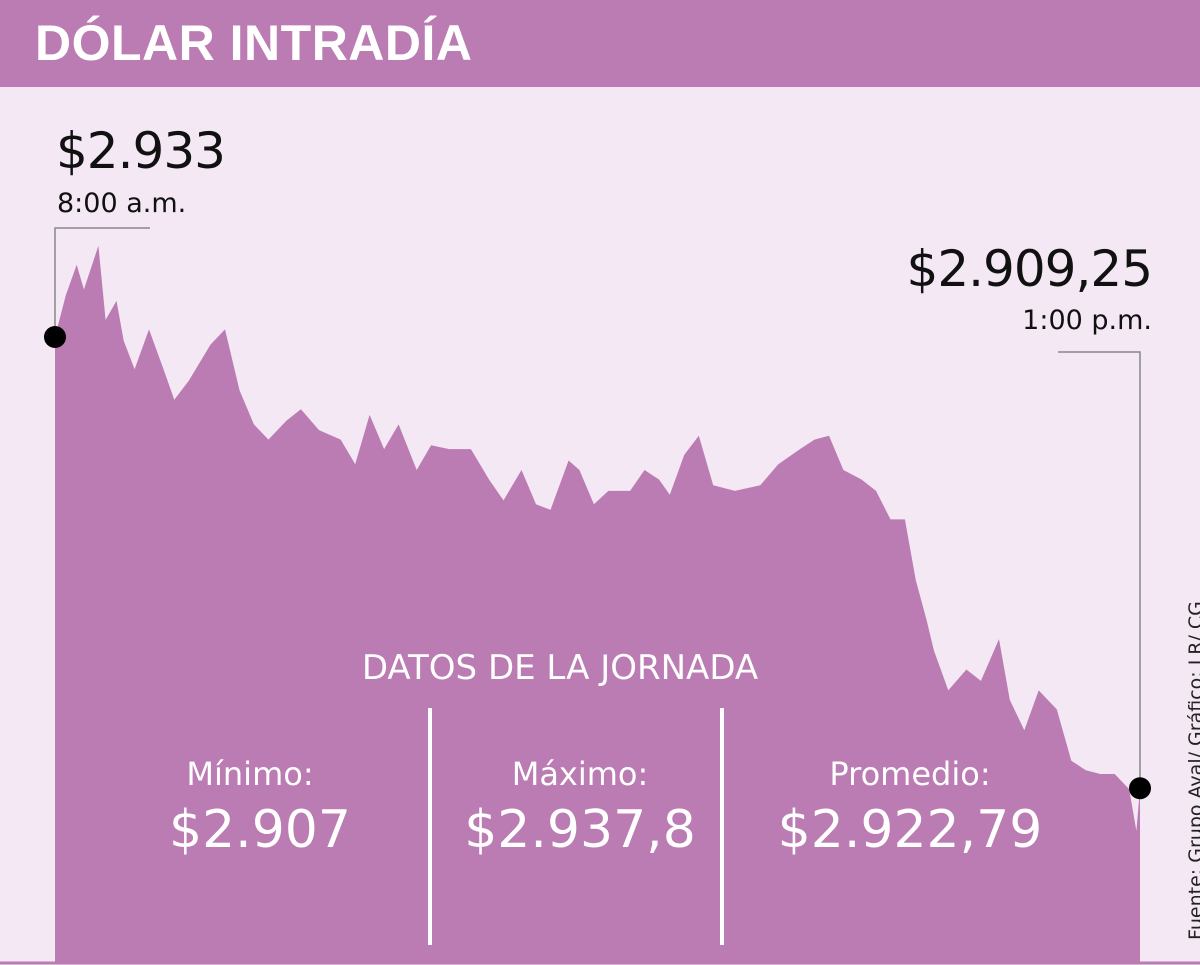 The image size is (1200, 965). Describe the element at coordinates (580, 830) in the screenshot. I see `max-value: $2.937,8` at that location.